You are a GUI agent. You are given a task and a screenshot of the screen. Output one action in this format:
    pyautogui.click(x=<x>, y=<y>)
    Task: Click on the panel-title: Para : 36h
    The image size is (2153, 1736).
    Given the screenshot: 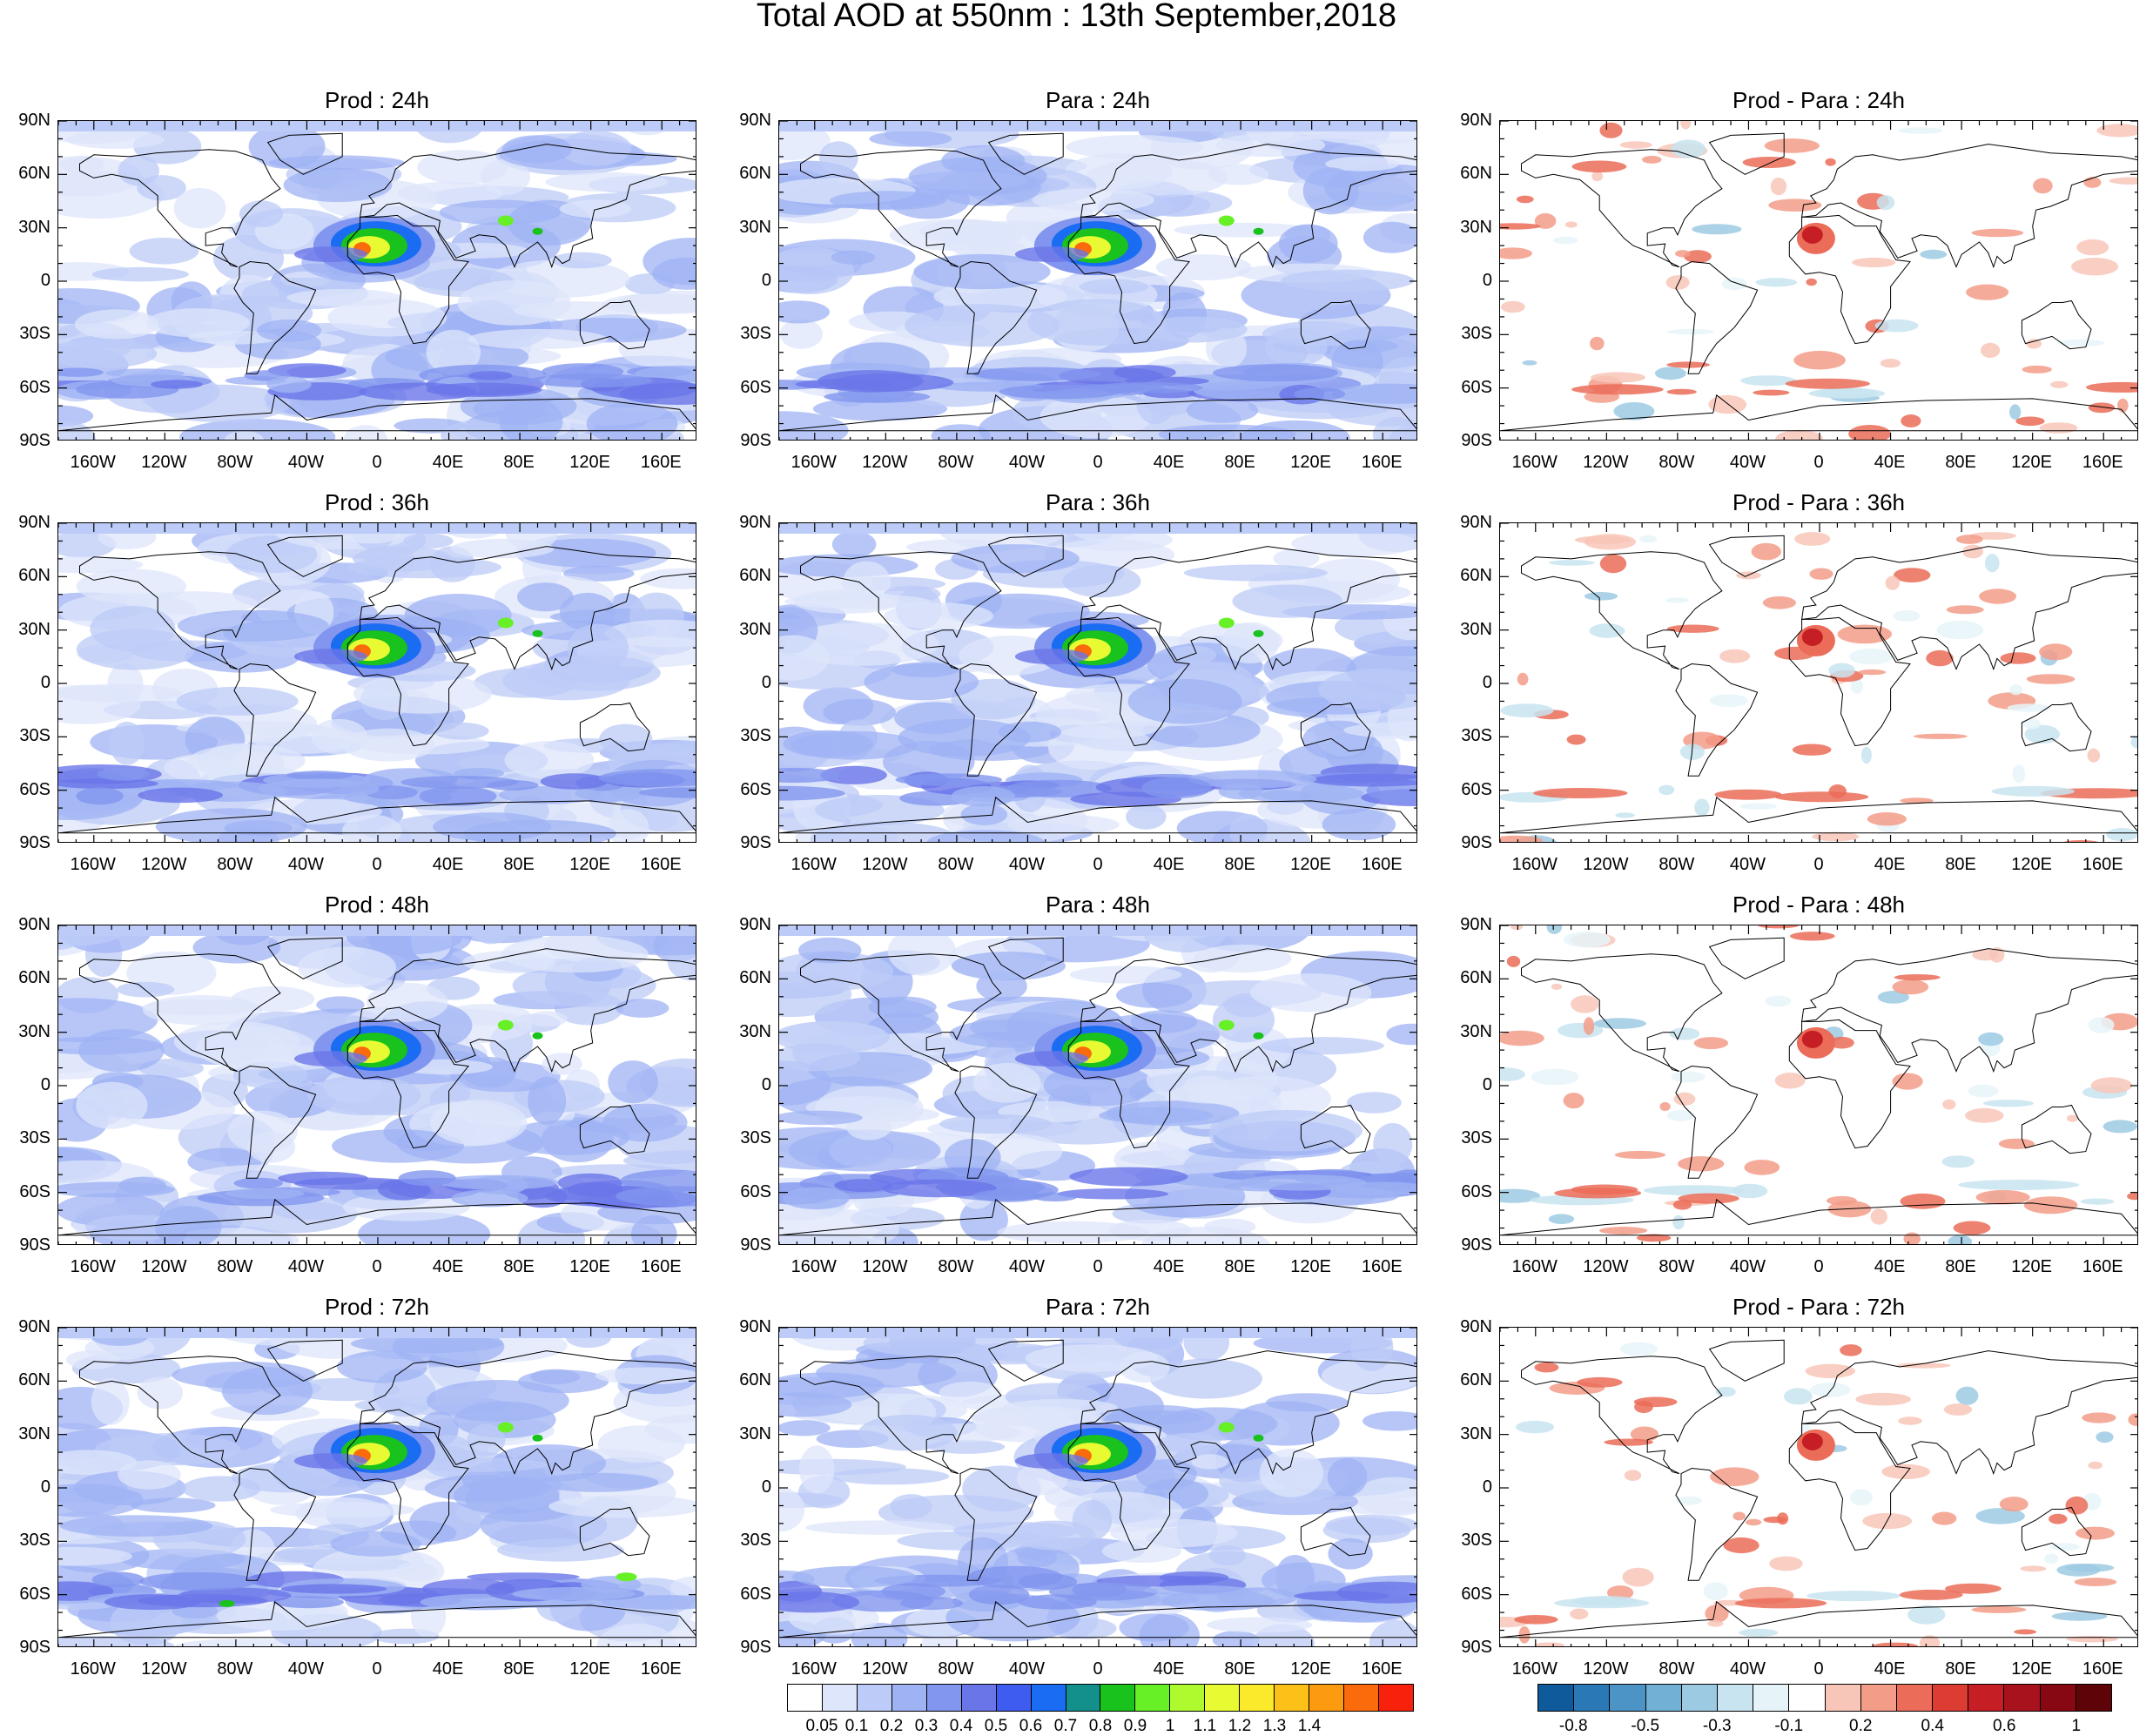 What is the action you would take?
    pyautogui.click(x=1098, y=502)
    